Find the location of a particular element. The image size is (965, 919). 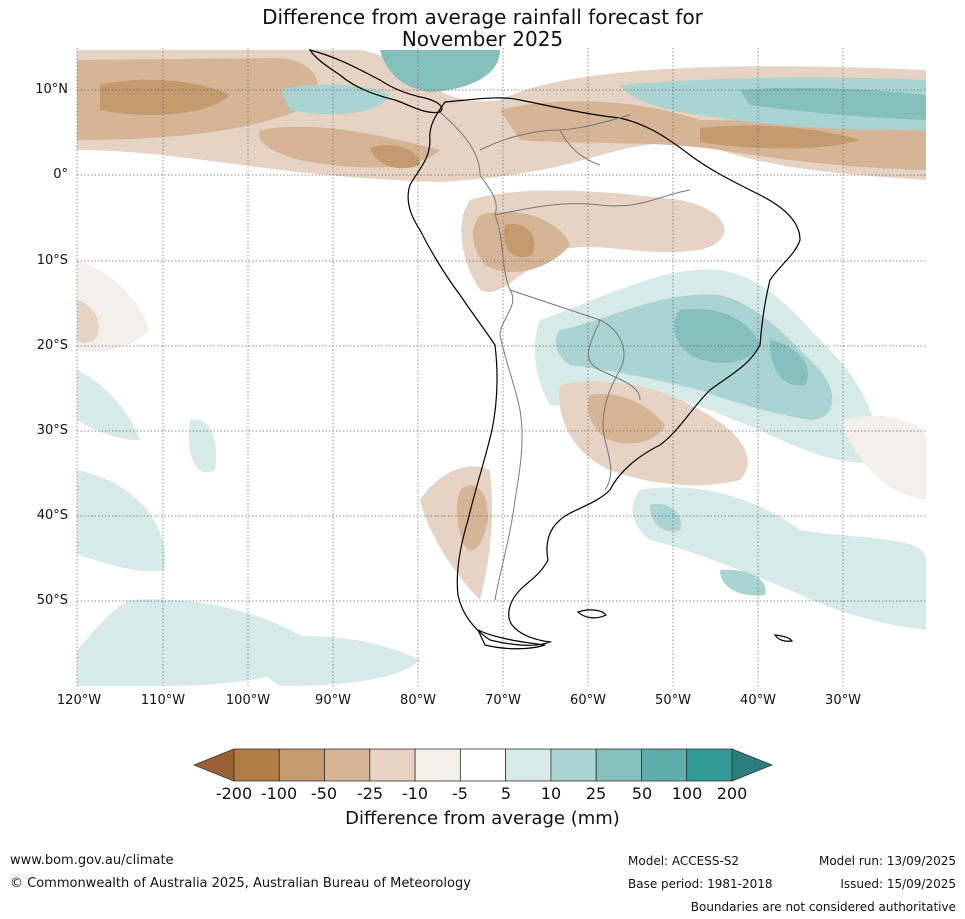

tierra-del-fuego is located at coordinates (511, 639).